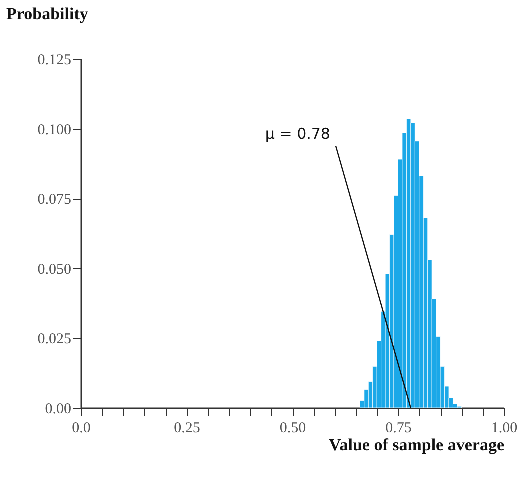 The image size is (528, 478). Describe the element at coordinates (55, 340) in the screenshot. I see `y-tick-label: 0.025` at that location.